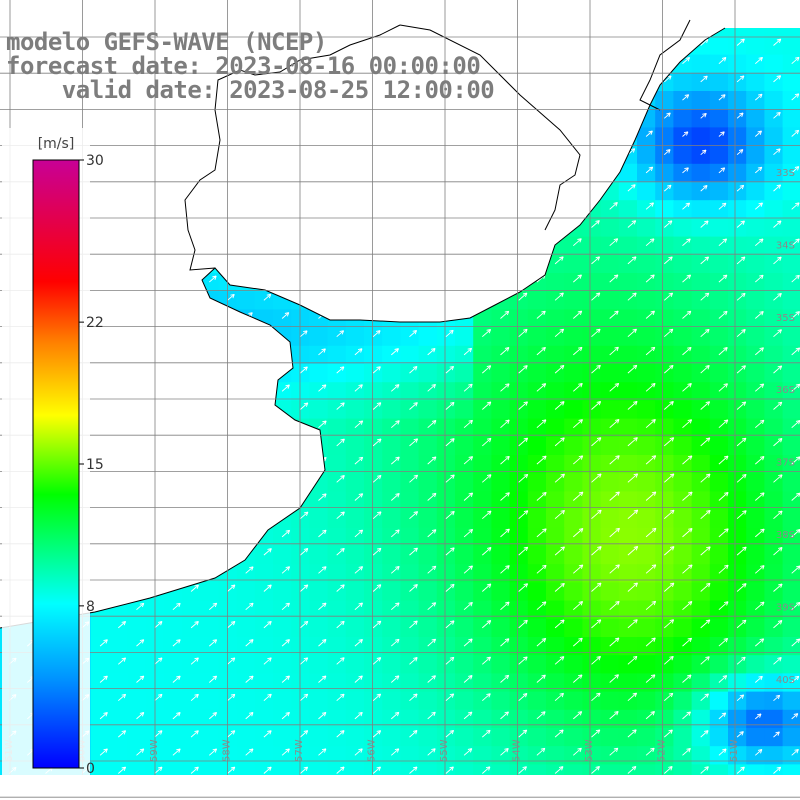 The width and height of the screenshot is (800, 800). Describe the element at coordinates (734, 750) in the screenshot. I see `longitude-label: 51W` at that location.